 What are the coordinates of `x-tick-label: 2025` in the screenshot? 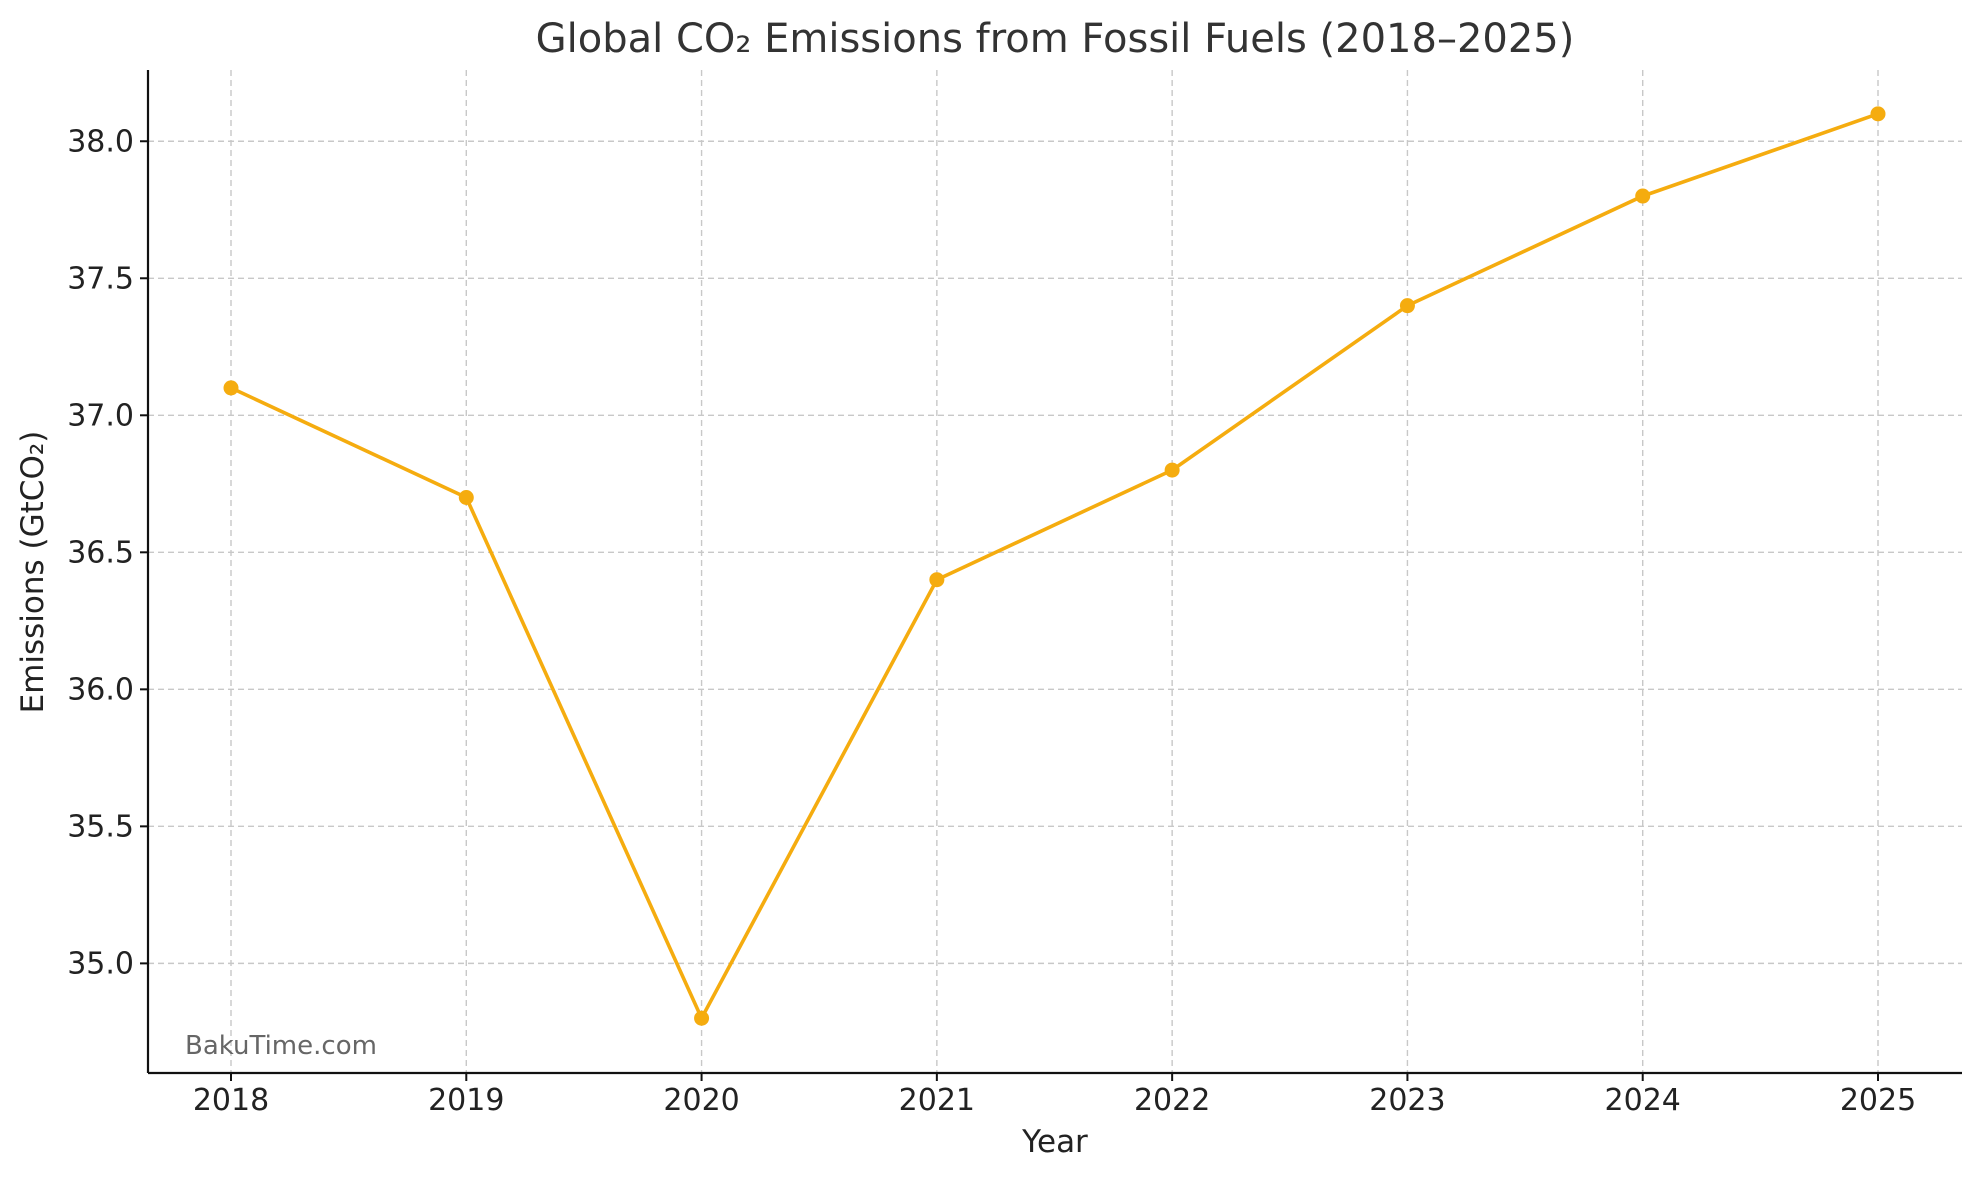 It's located at (1878, 1100).